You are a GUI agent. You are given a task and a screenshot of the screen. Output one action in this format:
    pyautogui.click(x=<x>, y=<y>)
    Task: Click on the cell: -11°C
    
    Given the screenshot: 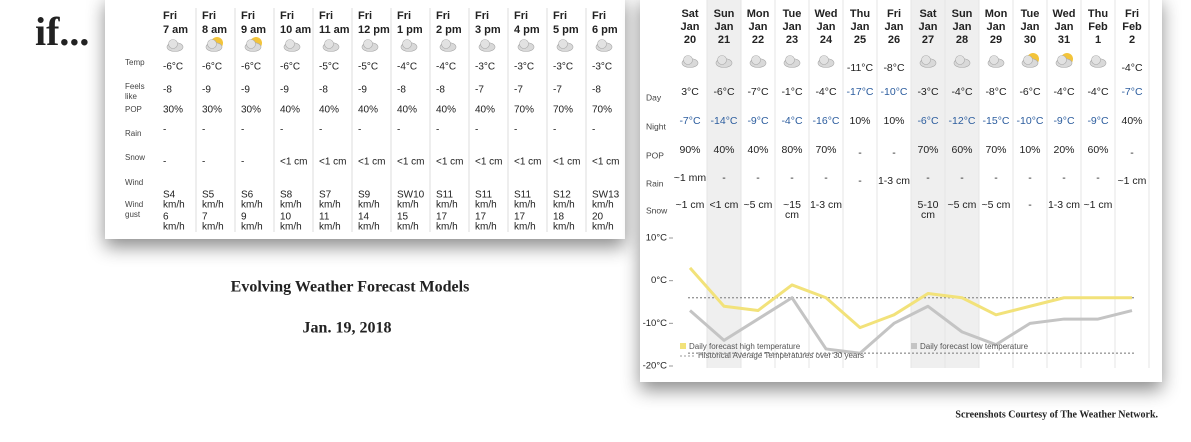 What is the action you would take?
    pyautogui.click(x=860, y=68)
    